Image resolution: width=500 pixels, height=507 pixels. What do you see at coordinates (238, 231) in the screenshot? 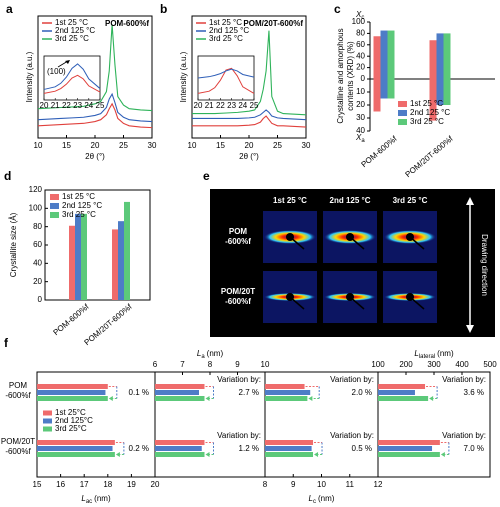
I see `row-label: POM` at bounding box center [238, 231].